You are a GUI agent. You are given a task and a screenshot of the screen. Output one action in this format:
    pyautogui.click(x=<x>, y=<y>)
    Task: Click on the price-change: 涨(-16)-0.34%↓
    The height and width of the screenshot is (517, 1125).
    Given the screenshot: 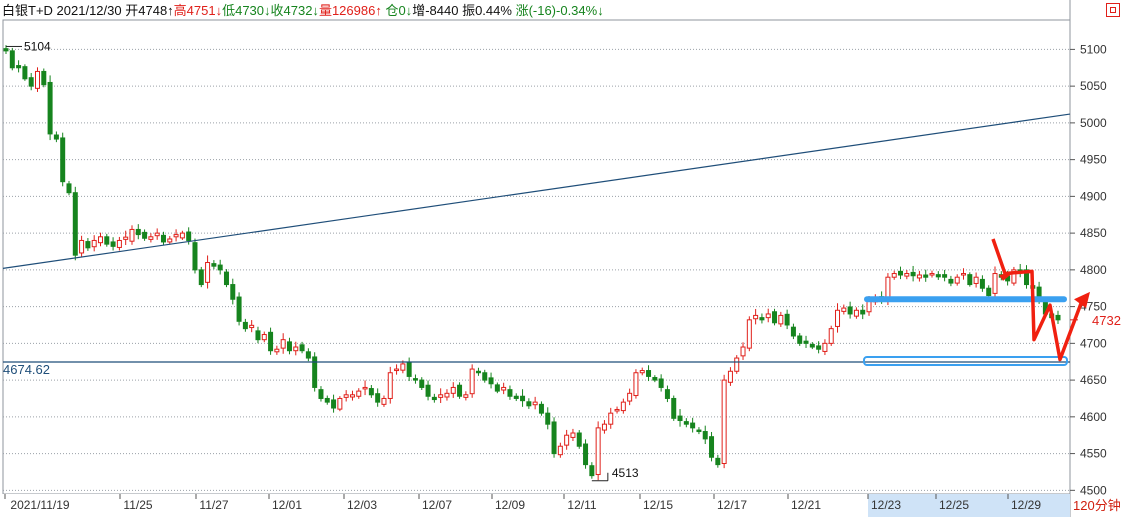 What is the action you would take?
    pyautogui.click(x=559, y=10)
    